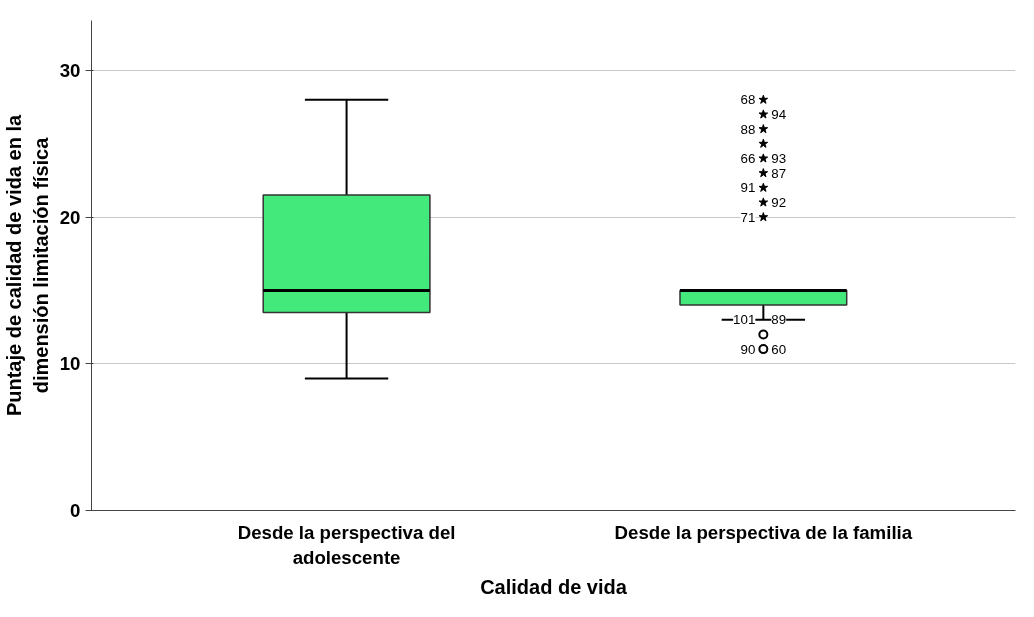 The width and height of the screenshot is (1034, 617). Describe the element at coordinates (748, 188) in the screenshot. I see `annotation: 91` at that location.